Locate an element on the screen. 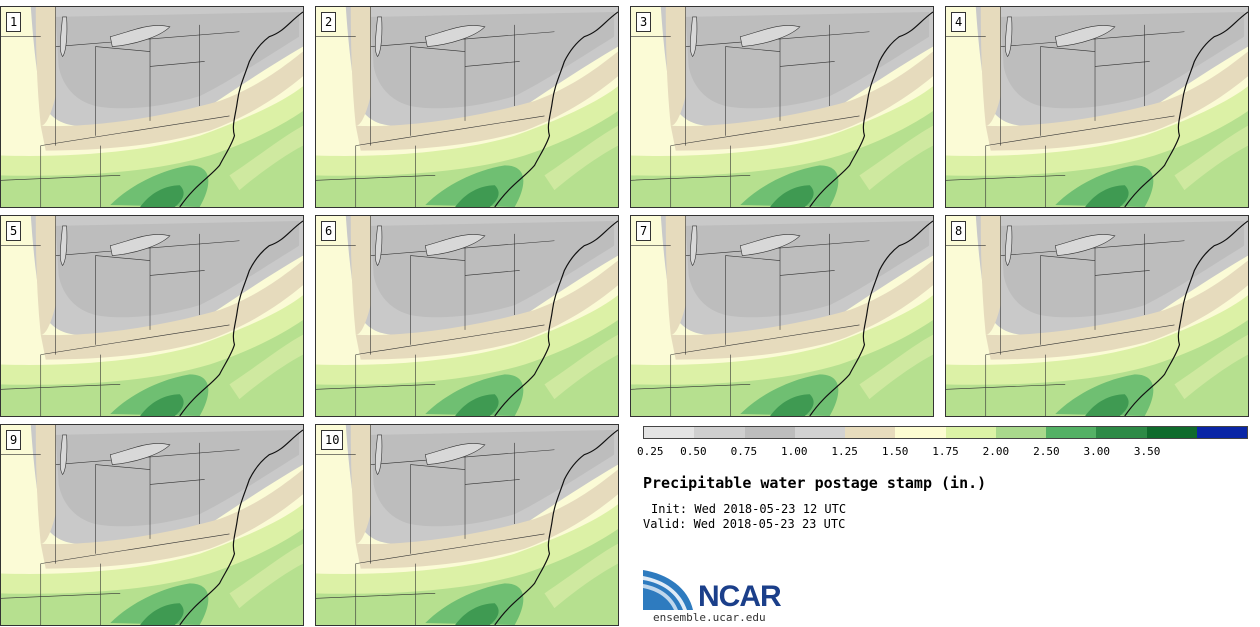 The image size is (1260, 627). colorbar-tick-label: 2.50 is located at coordinates (1046, 451).